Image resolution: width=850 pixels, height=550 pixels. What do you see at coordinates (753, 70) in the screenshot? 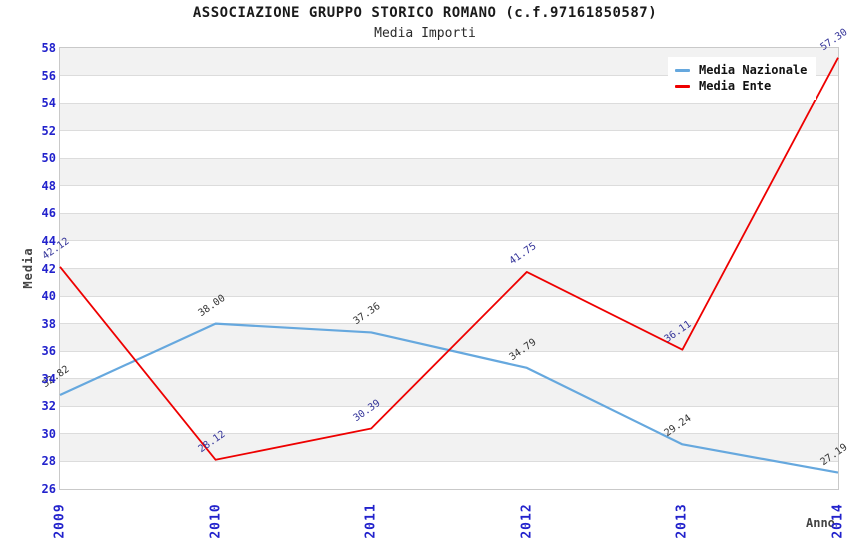
I see `legend-label: Media Nazionale` at bounding box center [753, 70].